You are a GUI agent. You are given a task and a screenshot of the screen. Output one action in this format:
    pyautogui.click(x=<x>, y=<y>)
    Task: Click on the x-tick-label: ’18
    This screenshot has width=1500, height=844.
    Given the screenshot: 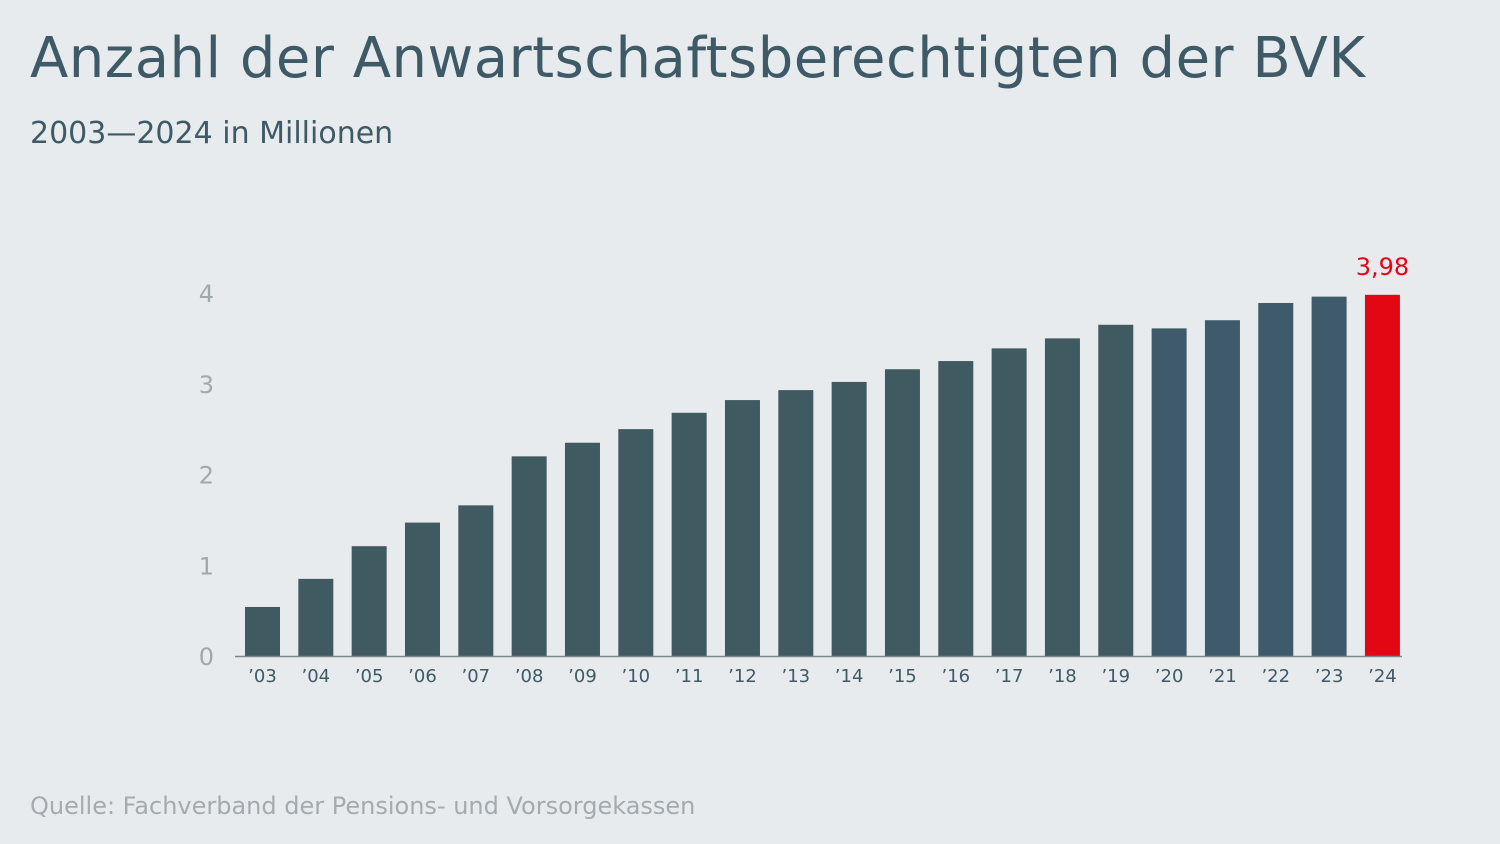 What is the action you would take?
    pyautogui.click(x=1062, y=676)
    